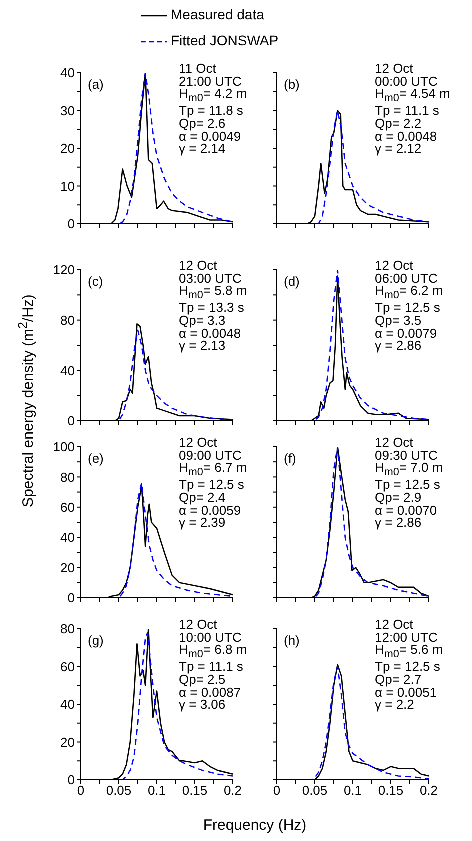 This screenshot has height=841, width=472. What do you see at coordinates (202, 522) in the screenshot?
I see `annotation: γ = 2.39` at bounding box center [202, 522].